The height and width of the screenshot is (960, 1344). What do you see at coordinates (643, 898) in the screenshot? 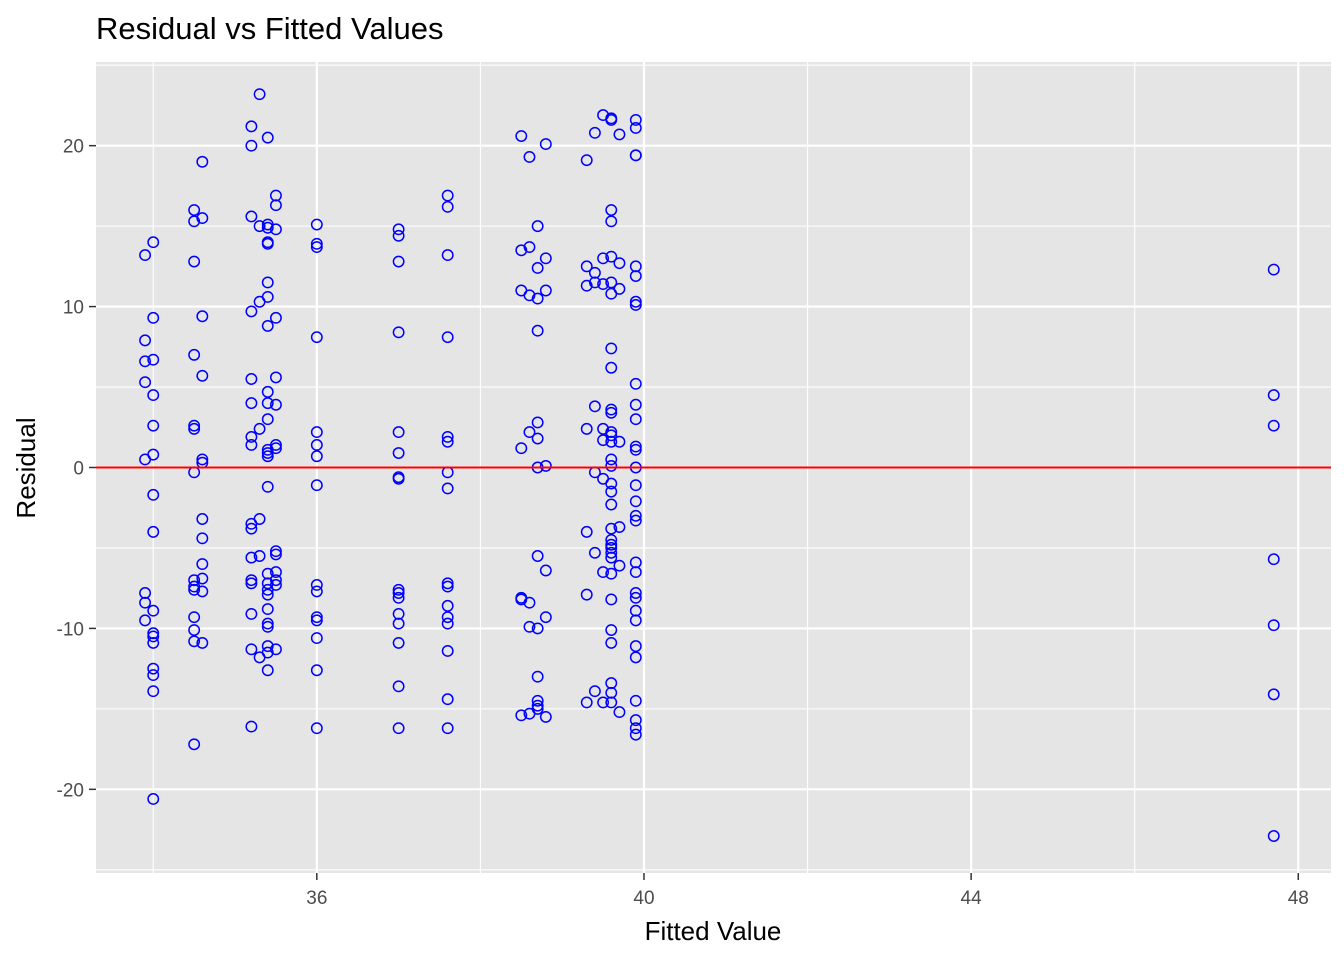
I see `x-tick-label: 40` at bounding box center [643, 898].